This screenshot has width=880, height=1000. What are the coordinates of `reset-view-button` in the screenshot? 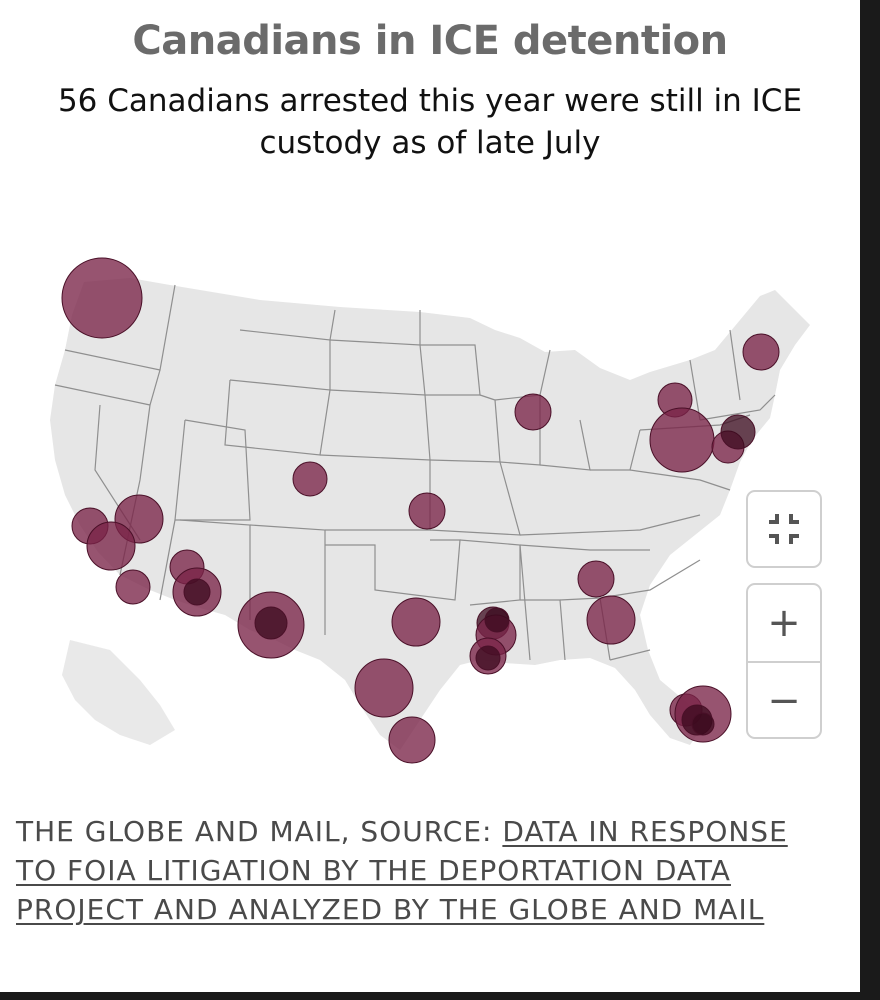 It's located at (784, 529).